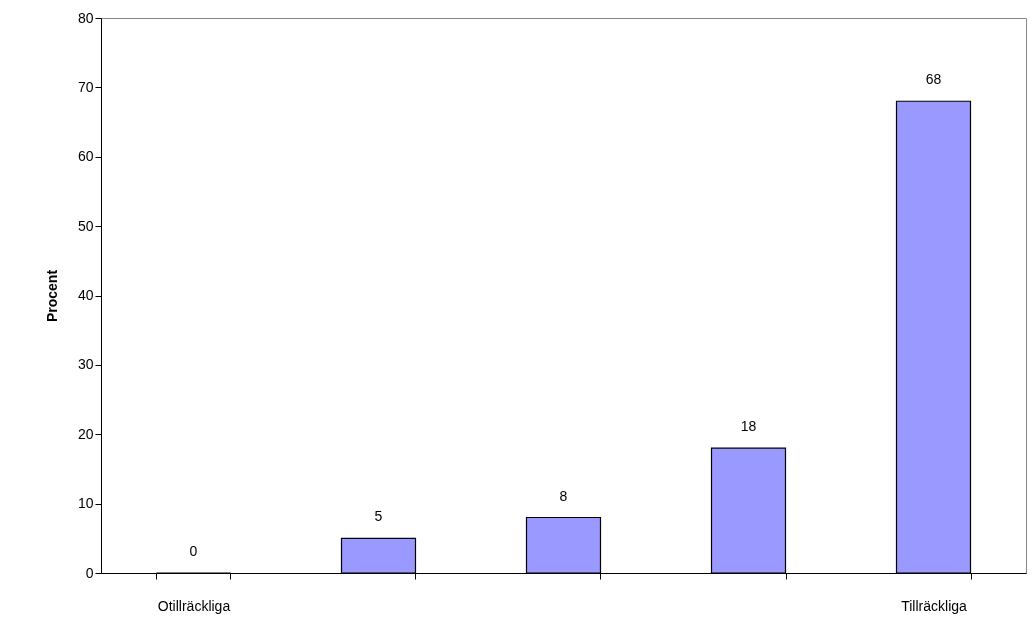 This screenshot has width=1032, height=624. I want to click on y-tick-label: 50, so click(85, 225).